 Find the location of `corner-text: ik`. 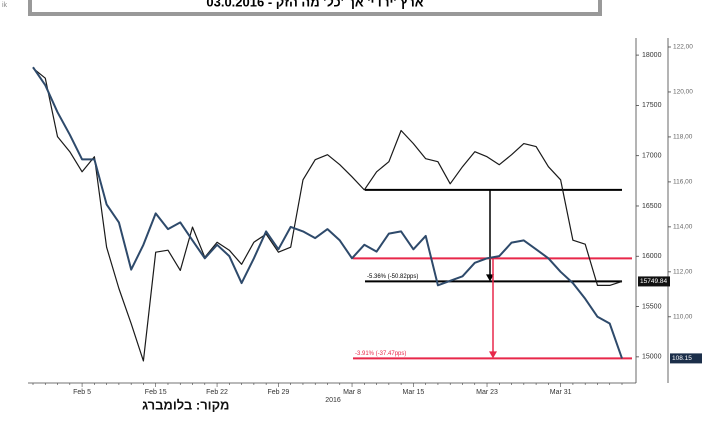

corner-text: ik is located at coordinates (5, 5).